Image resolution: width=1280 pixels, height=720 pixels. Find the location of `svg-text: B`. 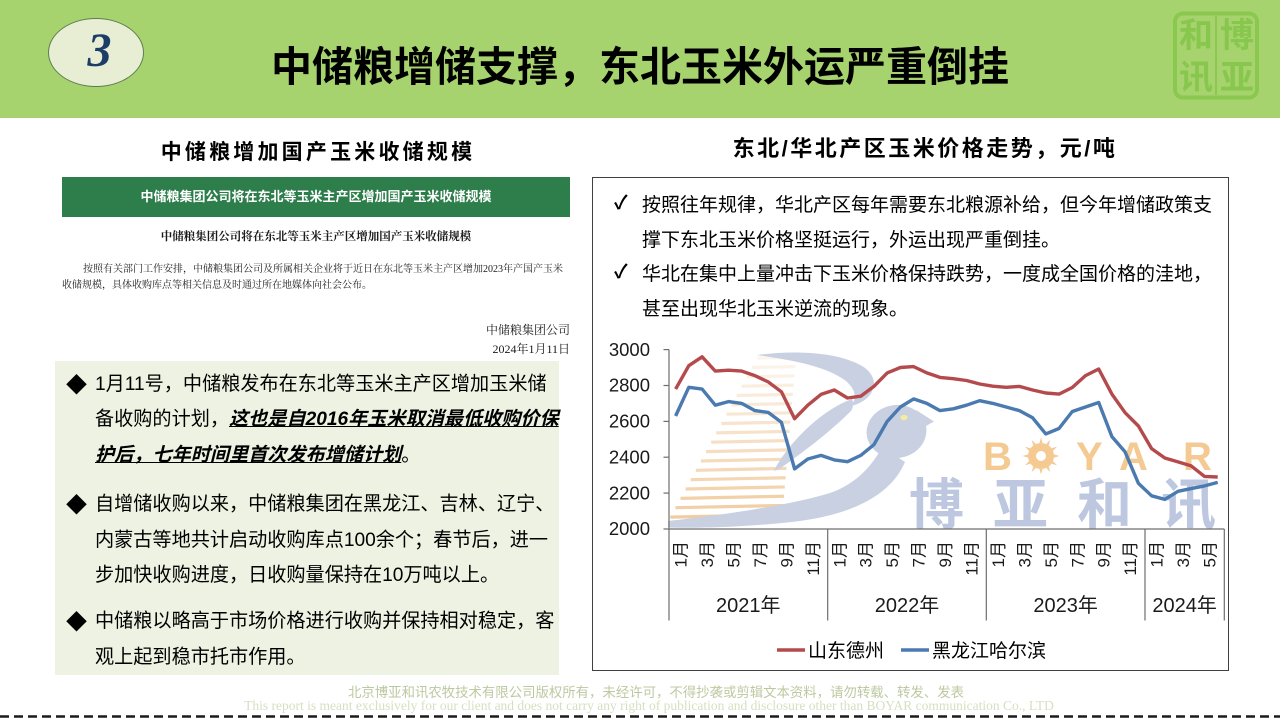

svg-text: B is located at coordinates (997, 457).